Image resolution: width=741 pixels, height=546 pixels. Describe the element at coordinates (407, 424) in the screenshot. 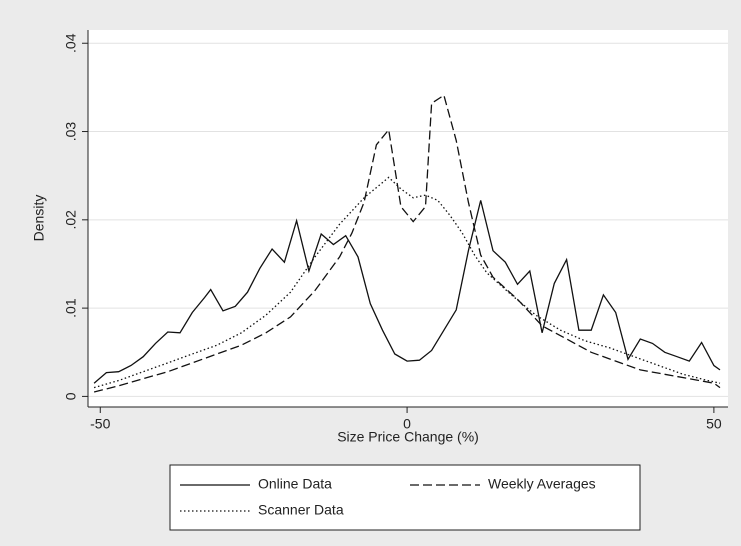

I see `x-tick-label: 0` at that location.